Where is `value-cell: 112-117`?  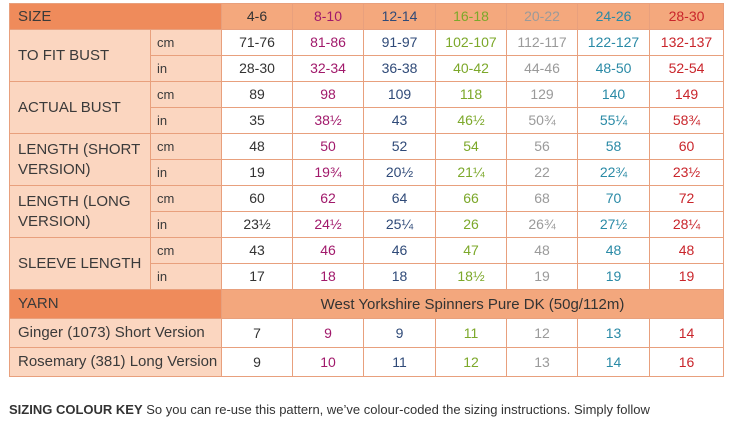
value-cell: 112-117 is located at coordinates (542, 42).